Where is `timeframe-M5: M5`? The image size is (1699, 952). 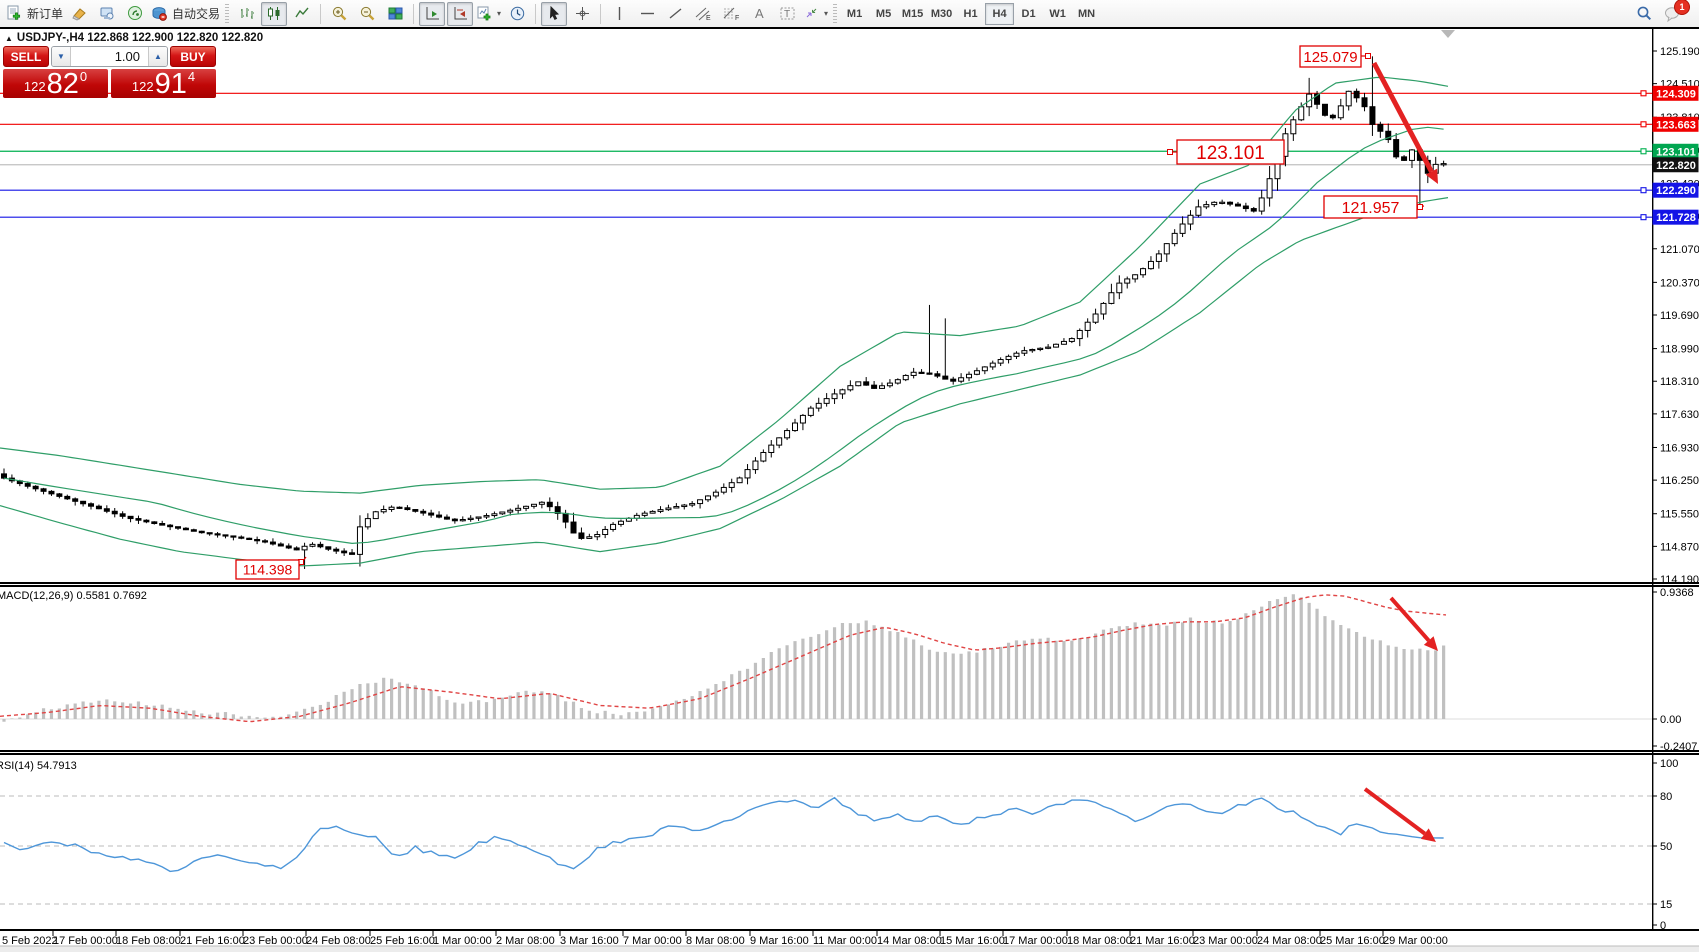
timeframe-M5: M5 is located at coordinates (883, 13).